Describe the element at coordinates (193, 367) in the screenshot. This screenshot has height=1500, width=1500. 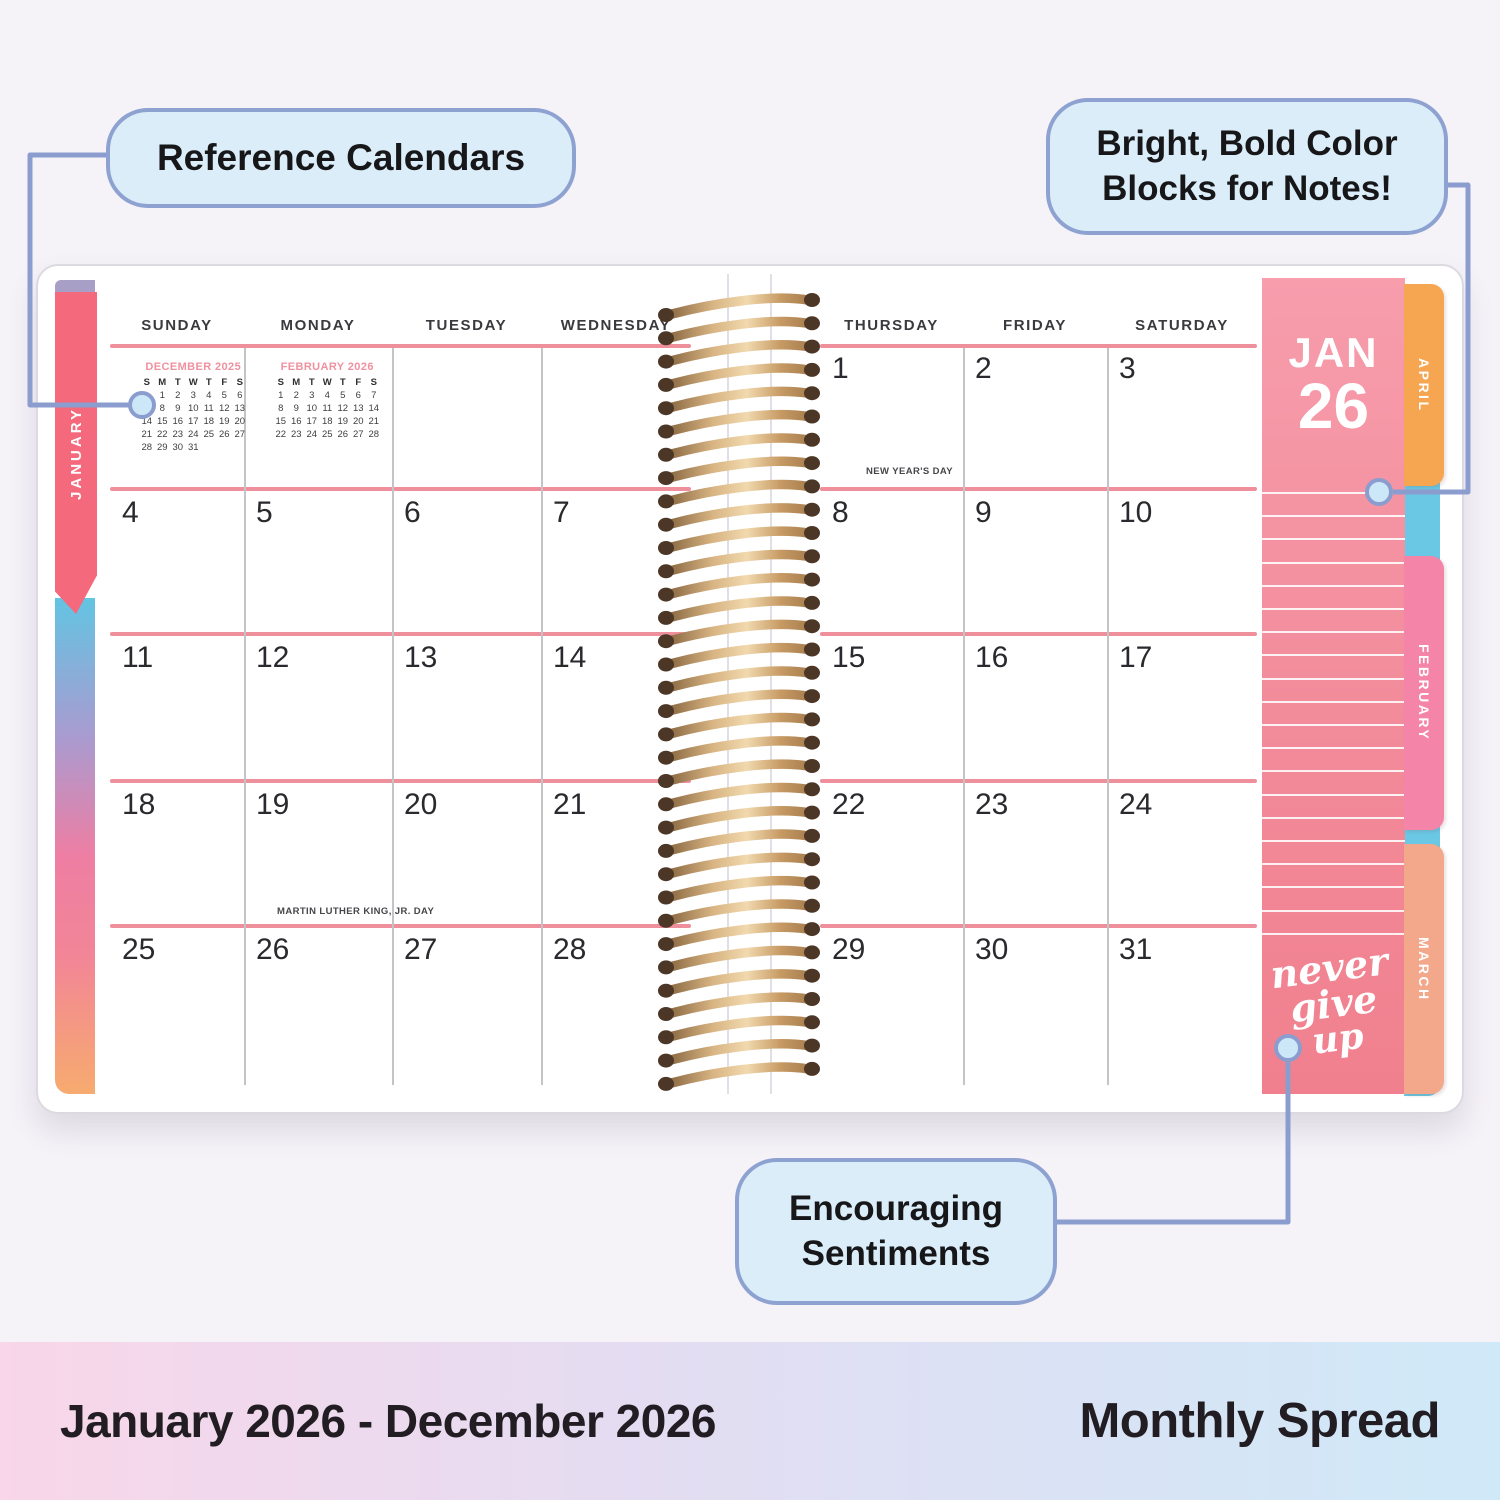
I see `mini-calendar-title: DECEMBER 2025` at that location.